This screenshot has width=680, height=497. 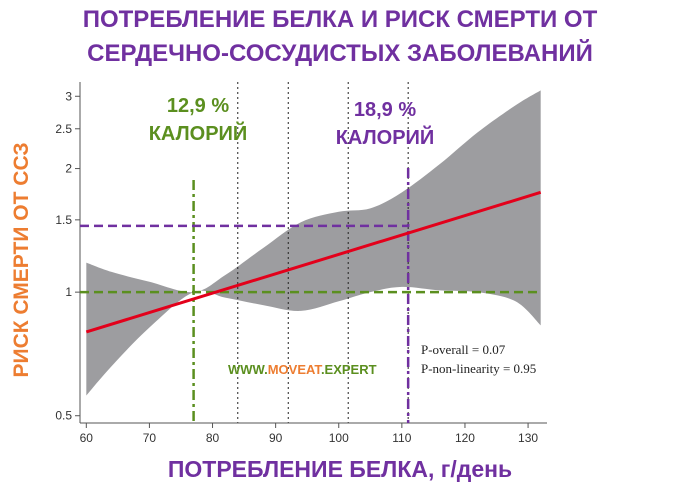 I want to click on annotation-left-label: КАЛОРИЙ, so click(x=198, y=134).